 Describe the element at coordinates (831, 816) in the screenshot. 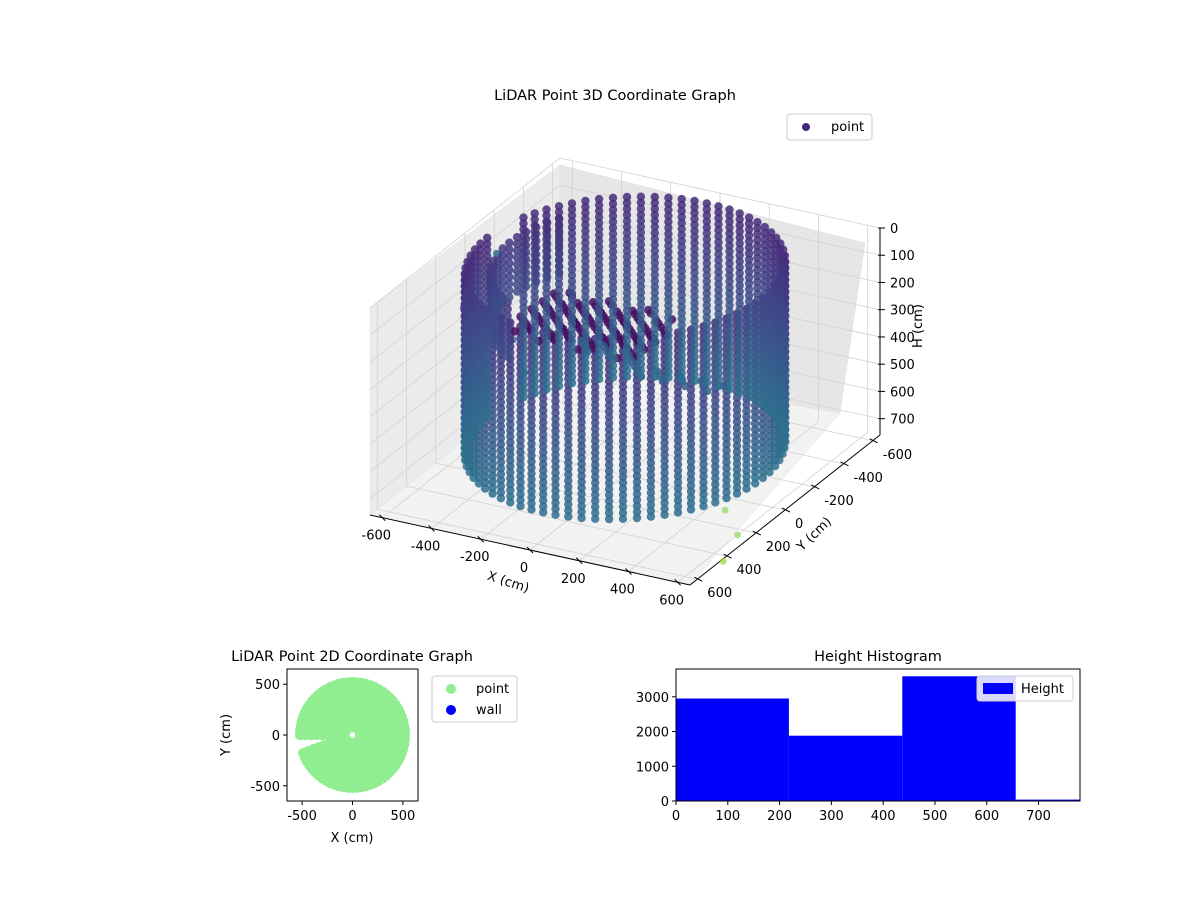

I see `x-tick-label-histogram: 300` at that location.